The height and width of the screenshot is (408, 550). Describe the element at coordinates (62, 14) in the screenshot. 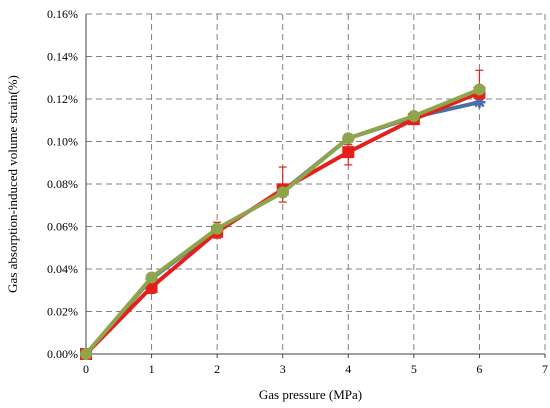

I see `y-tick-label: 0.16%` at that location.